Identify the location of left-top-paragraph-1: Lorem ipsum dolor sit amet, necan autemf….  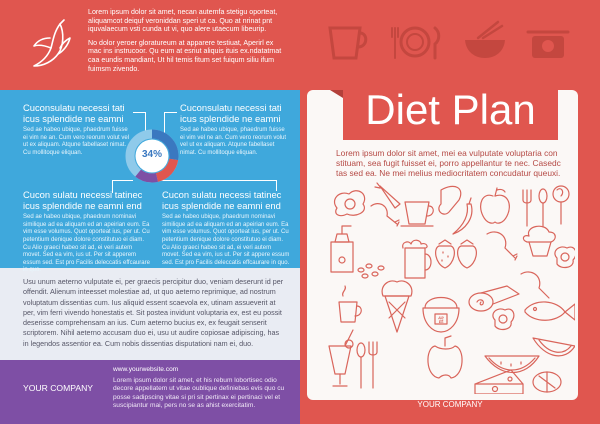
(183, 21).